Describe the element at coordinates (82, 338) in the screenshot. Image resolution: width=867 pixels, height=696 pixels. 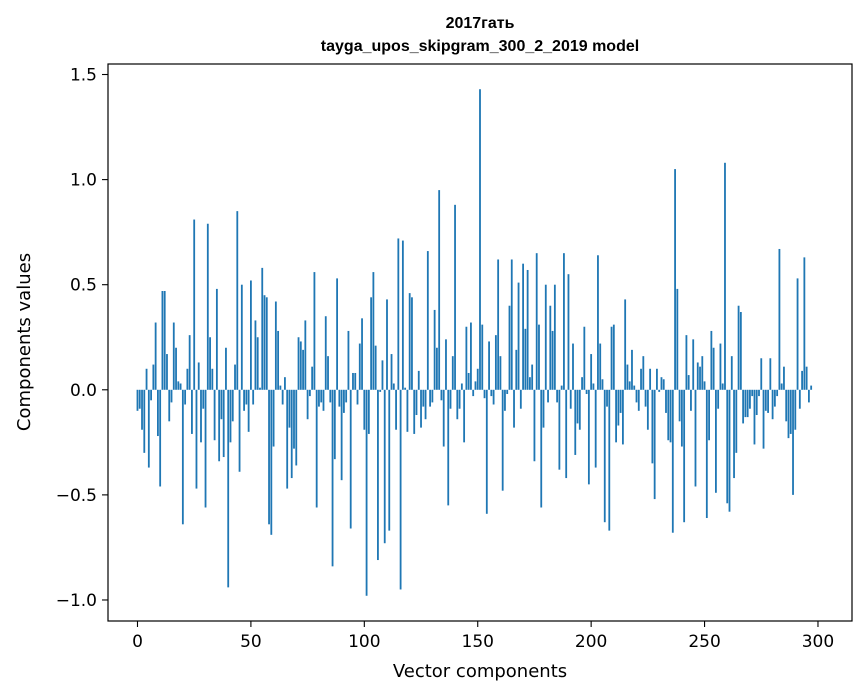
I see `y-axis-ticks: −1.0 −0.5 0.0 0.5 1.0 1.5` at that location.